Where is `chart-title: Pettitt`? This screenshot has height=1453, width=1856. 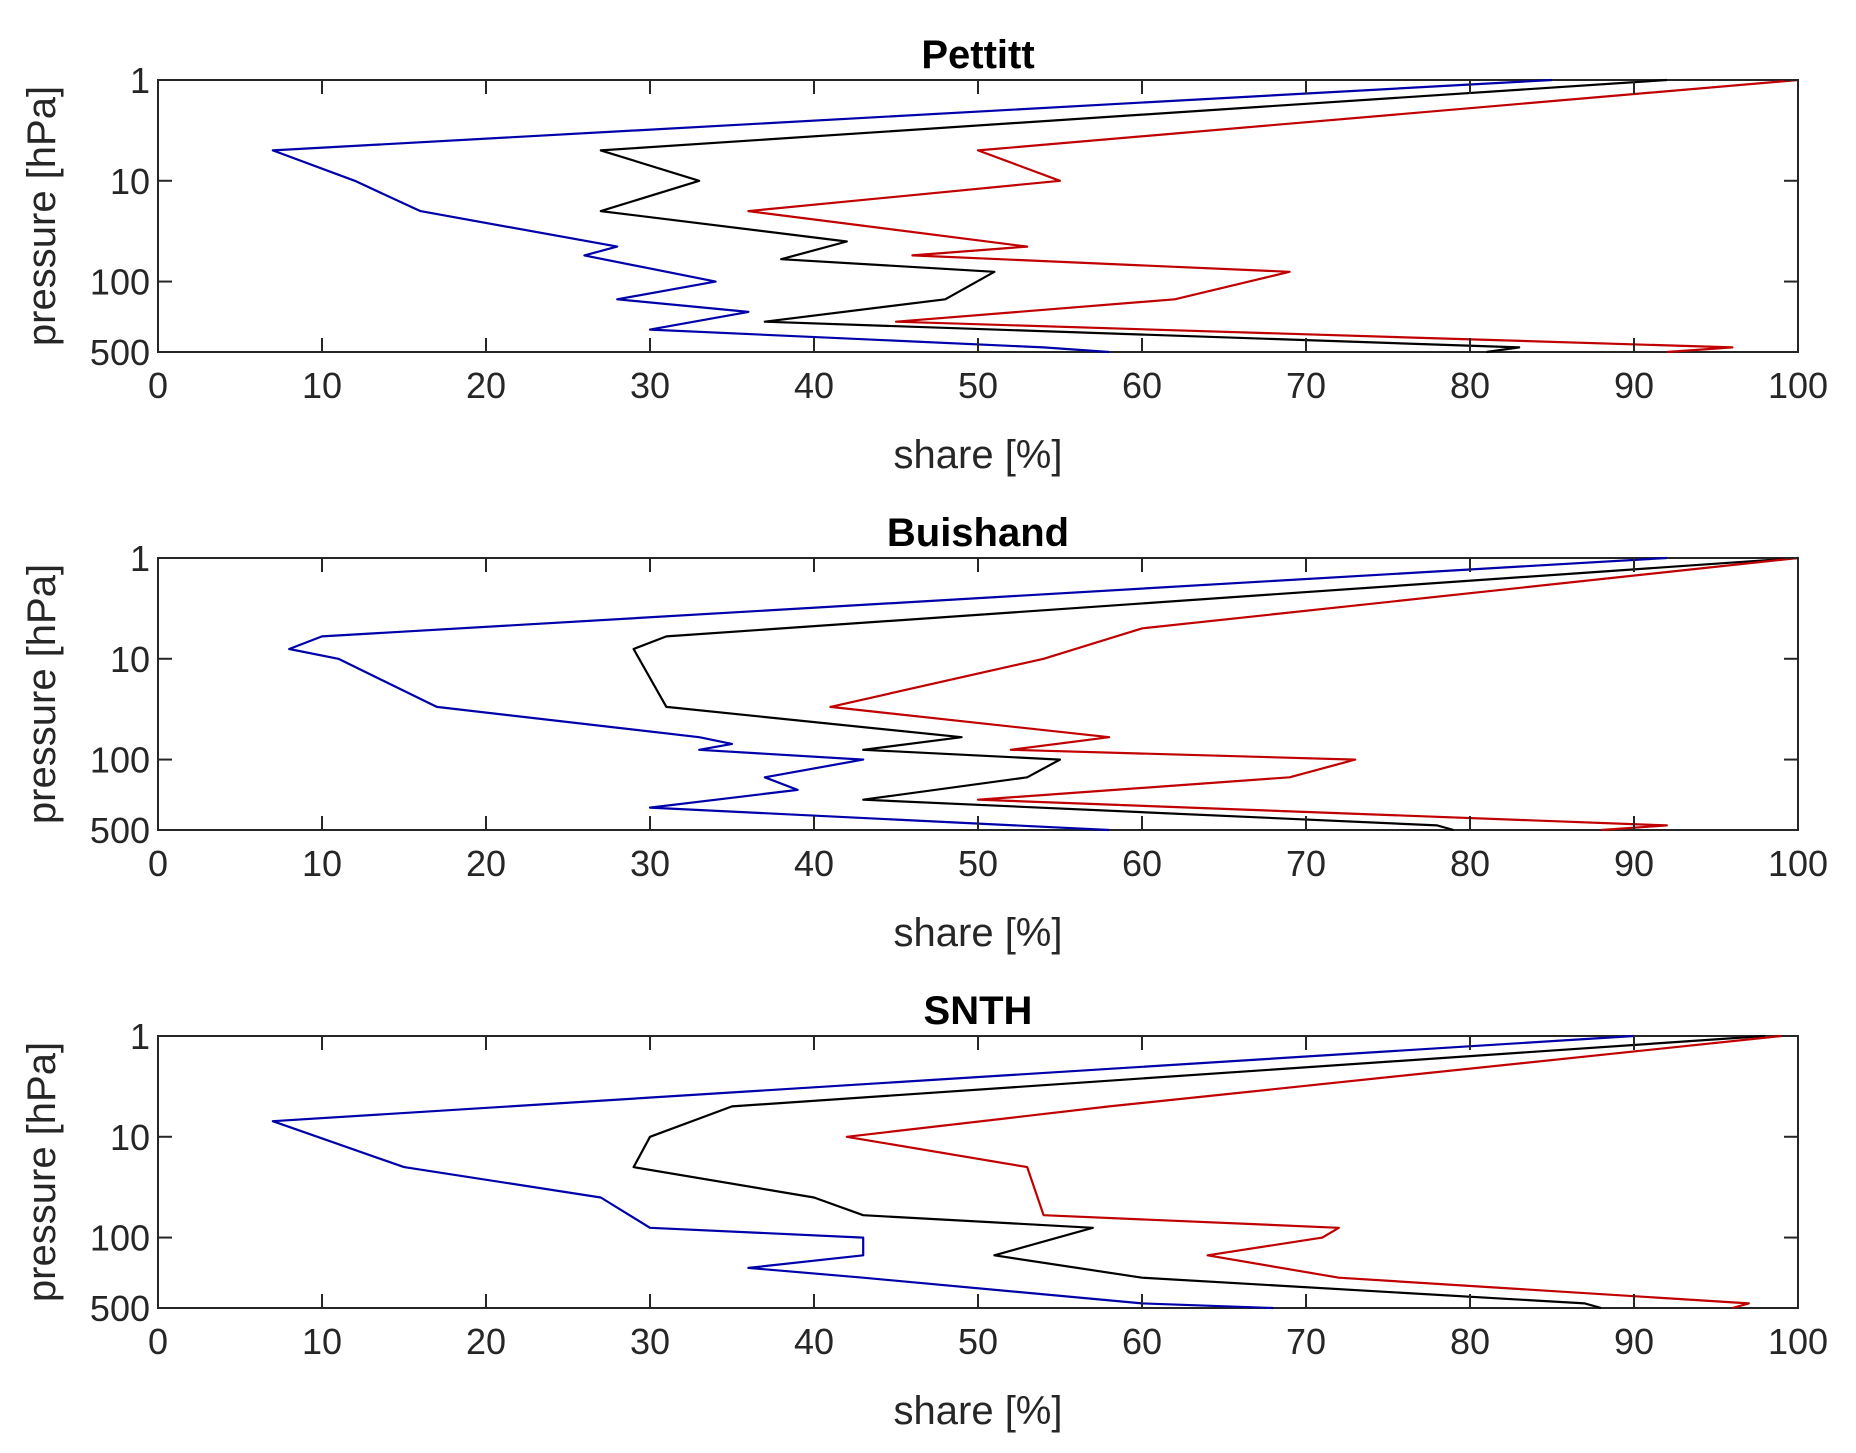 chart-title: Pettitt is located at coordinates (977, 55).